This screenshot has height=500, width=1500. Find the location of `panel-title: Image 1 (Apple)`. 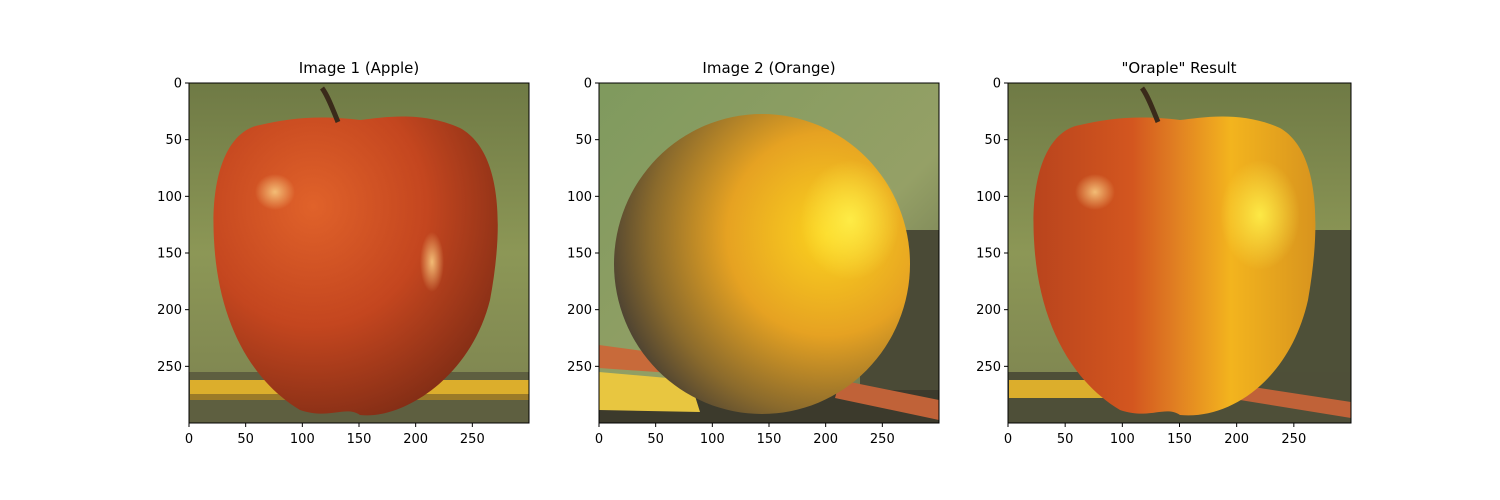

panel-title: Image 1 (Apple) is located at coordinates (359, 68).